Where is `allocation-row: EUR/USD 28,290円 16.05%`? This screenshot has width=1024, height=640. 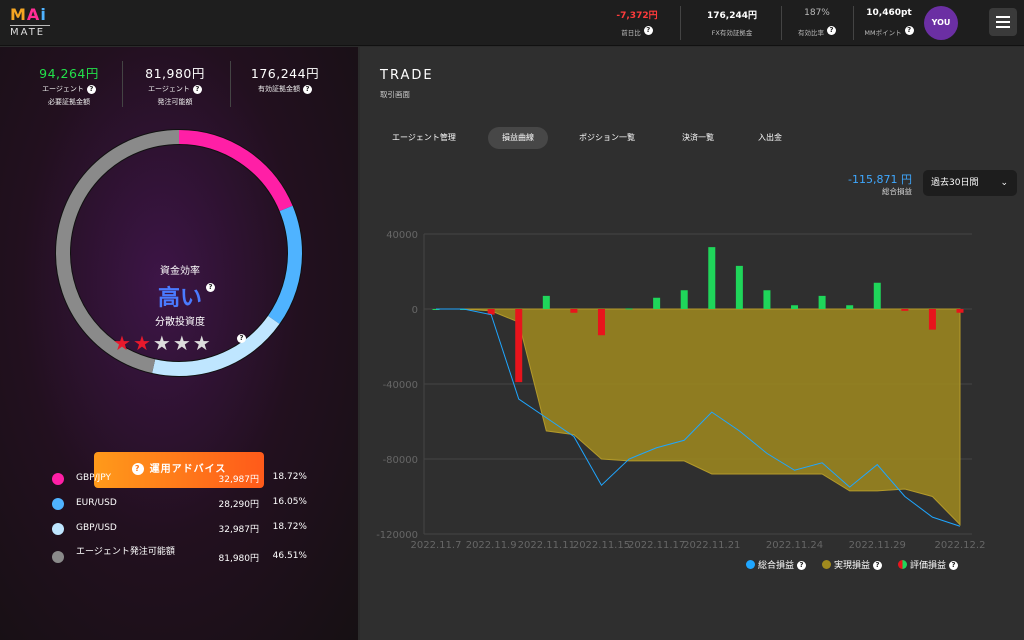
allocation-row: EUR/USD 28,290円 16.05% is located at coordinates (179, 503).